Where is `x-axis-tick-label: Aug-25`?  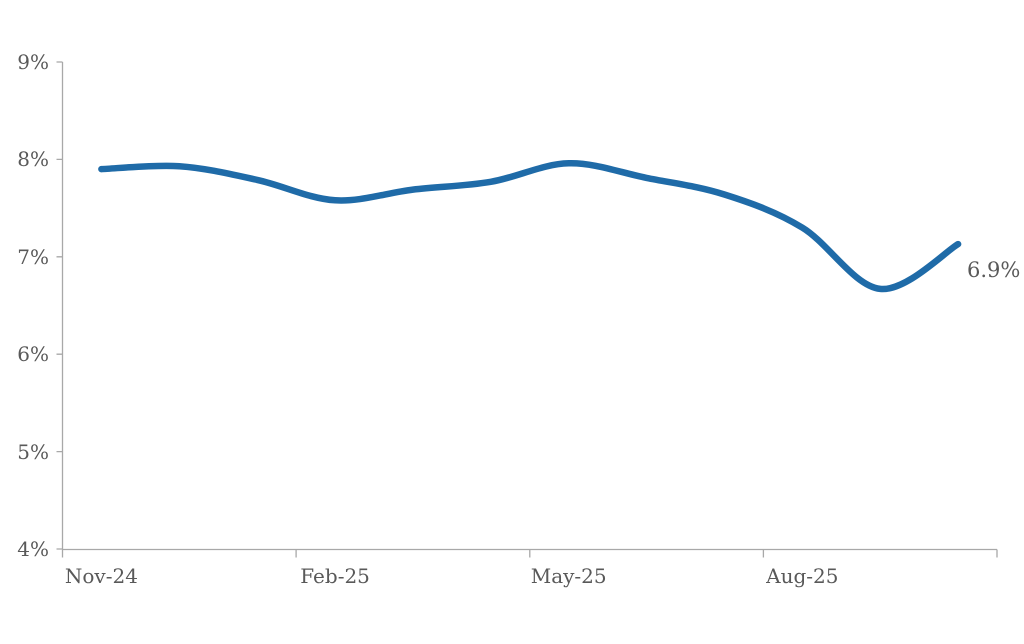
x-axis-tick-label: Aug-25 is located at coordinates (802, 576).